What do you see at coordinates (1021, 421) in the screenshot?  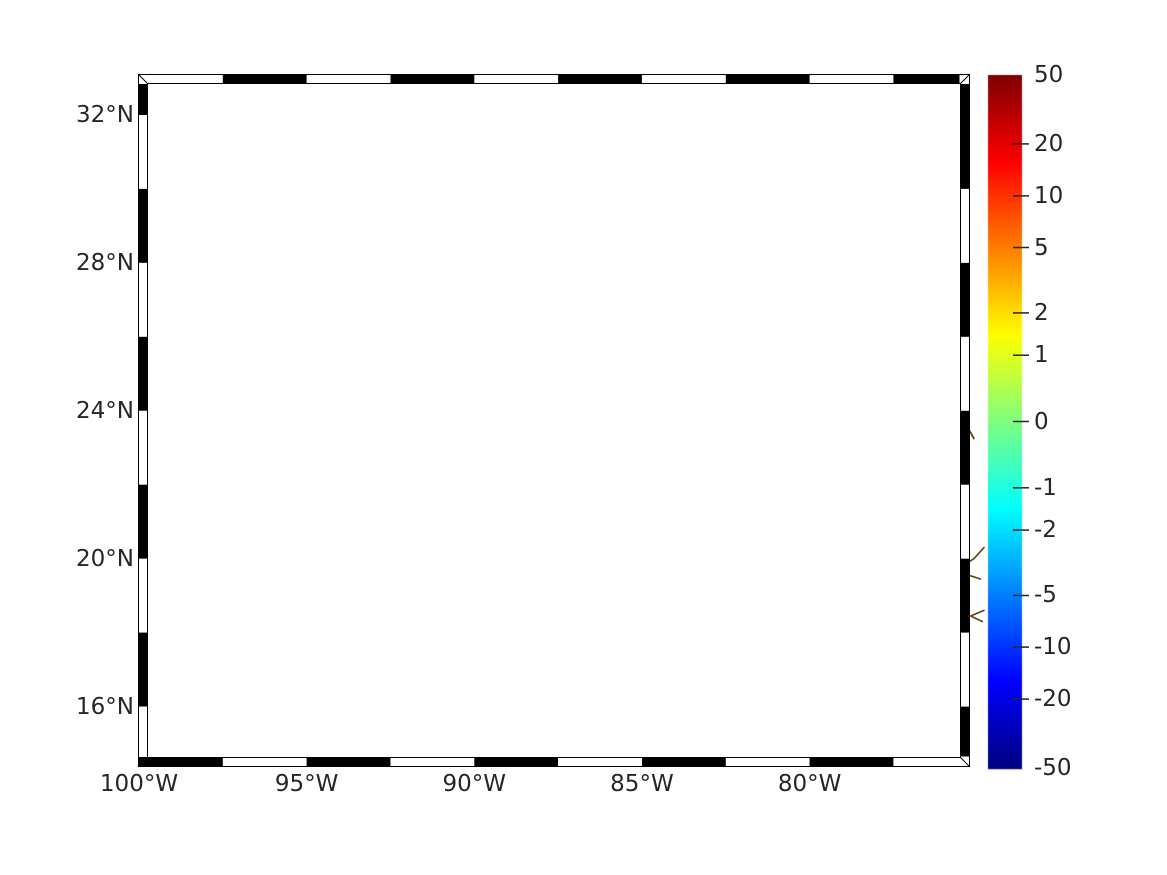 I see `colorbar-ticks` at bounding box center [1021, 421].